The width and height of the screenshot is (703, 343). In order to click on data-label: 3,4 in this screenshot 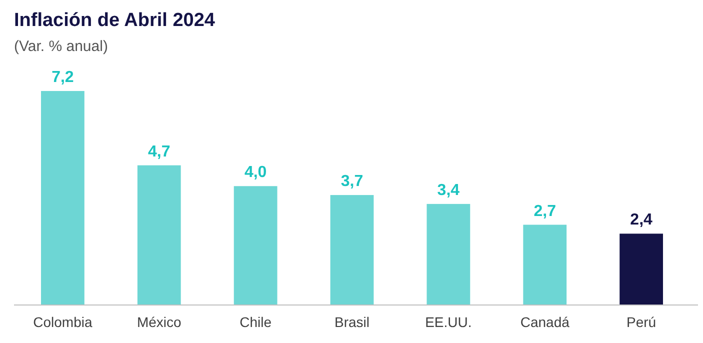, I will do `click(448, 190)`.